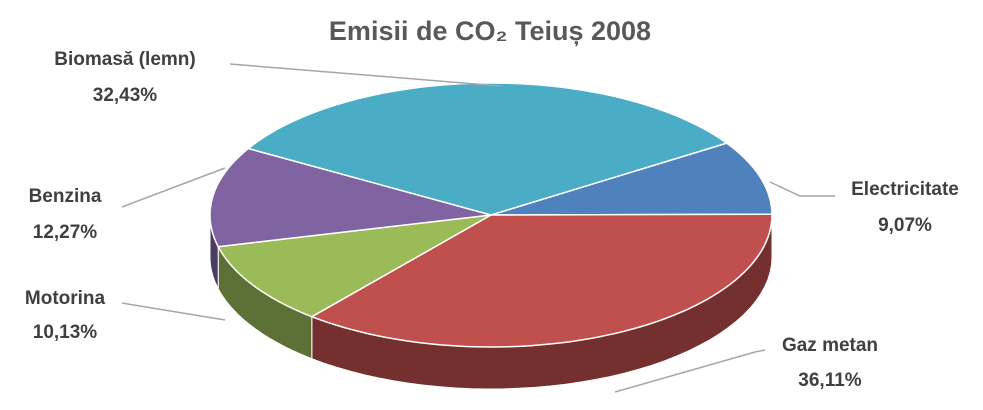  Describe the element at coordinates (905, 189) in the screenshot. I see `data-label-name: Electricitate` at that location.